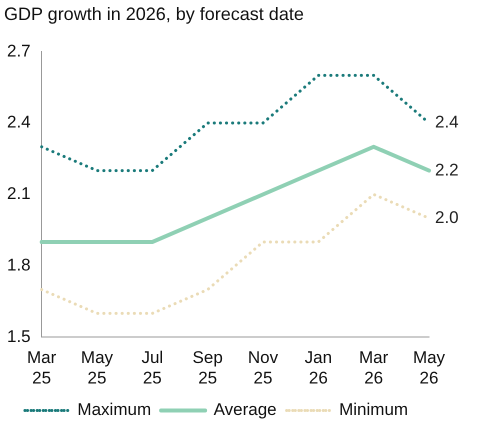 The image size is (477, 429). What do you see at coordinates (18, 50) in the screenshot?
I see `text: 2.7` at bounding box center [18, 50].